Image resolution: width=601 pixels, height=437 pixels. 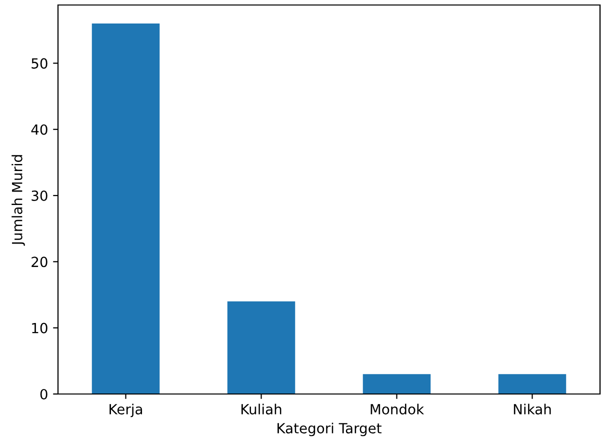 I want to click on y-tick-label: 20, so click(x=40, y=262).